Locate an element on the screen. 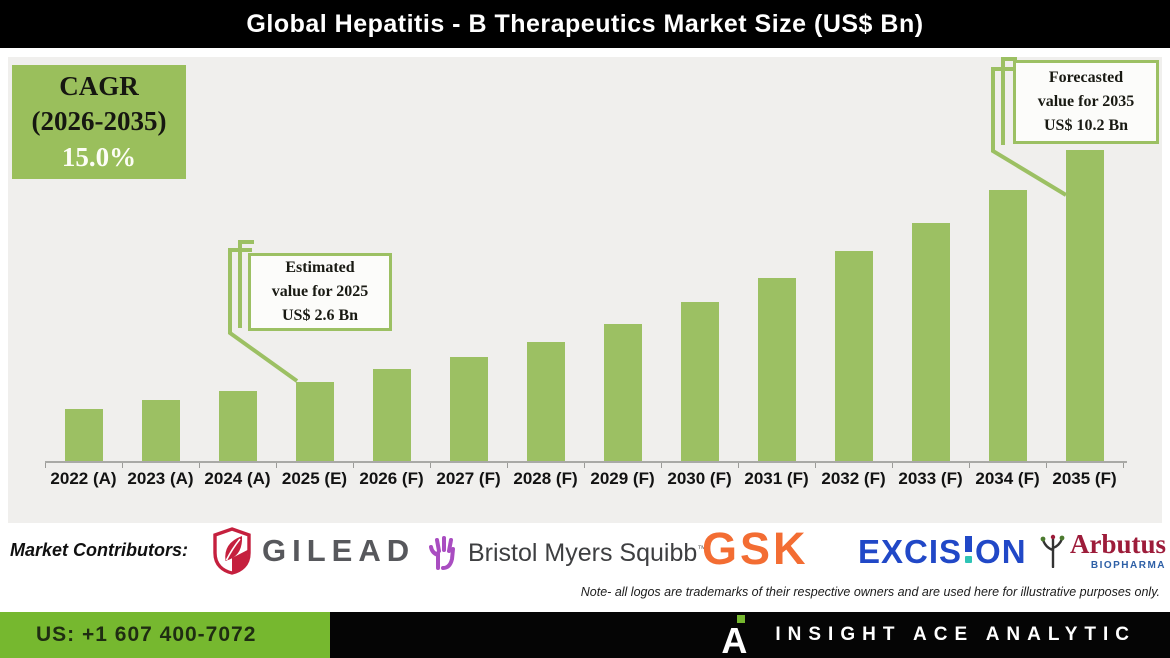 The image size is (1170, 658). bristol-myers-squibb-logo: Bristol Myers Squibb™ is located at coordinates (567, 553).